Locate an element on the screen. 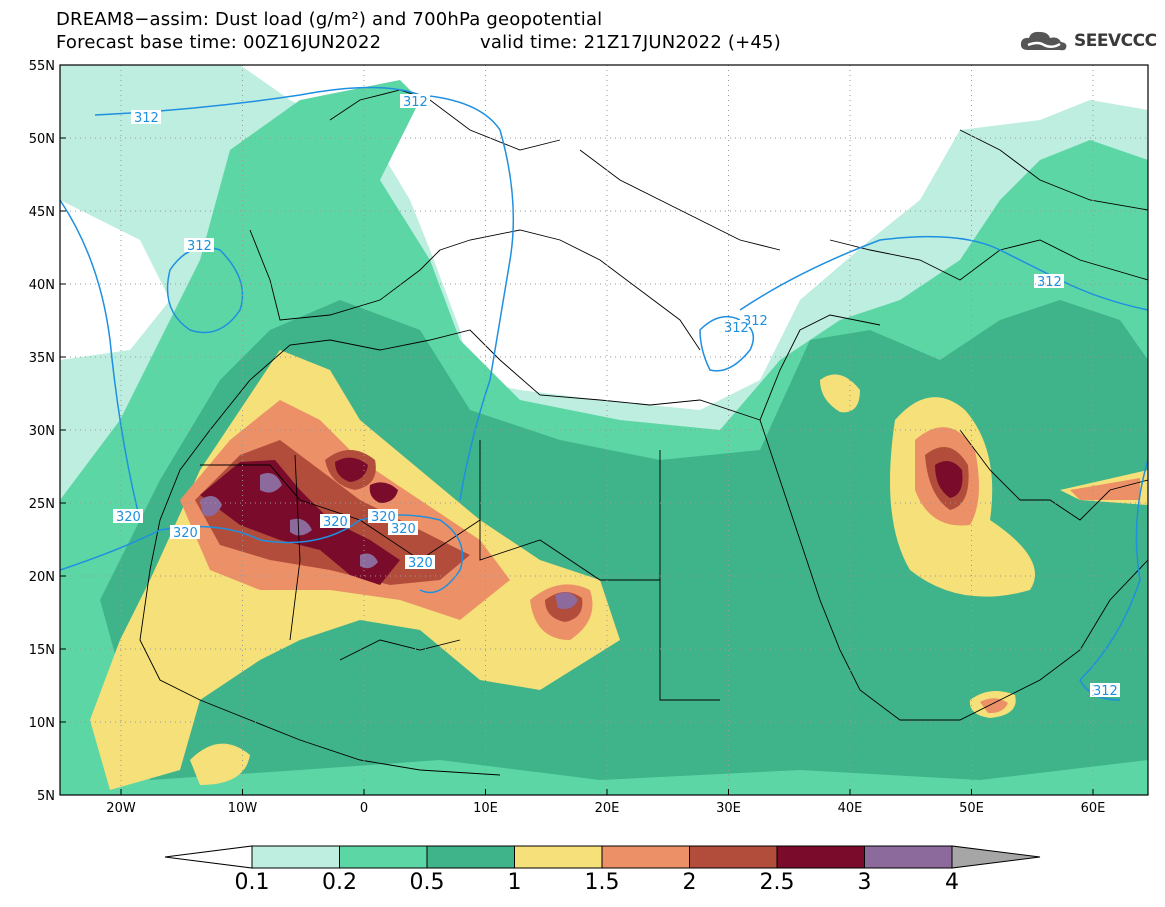 This screenshot has width=1165, height=907. longitude-label: 10W is located at coordinates (243, 808).